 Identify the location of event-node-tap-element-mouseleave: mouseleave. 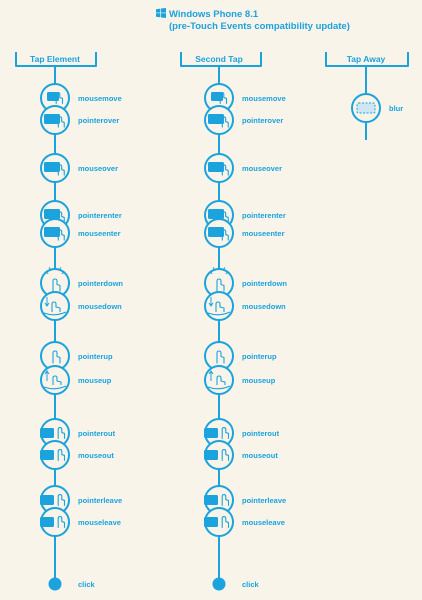
(80, 522).